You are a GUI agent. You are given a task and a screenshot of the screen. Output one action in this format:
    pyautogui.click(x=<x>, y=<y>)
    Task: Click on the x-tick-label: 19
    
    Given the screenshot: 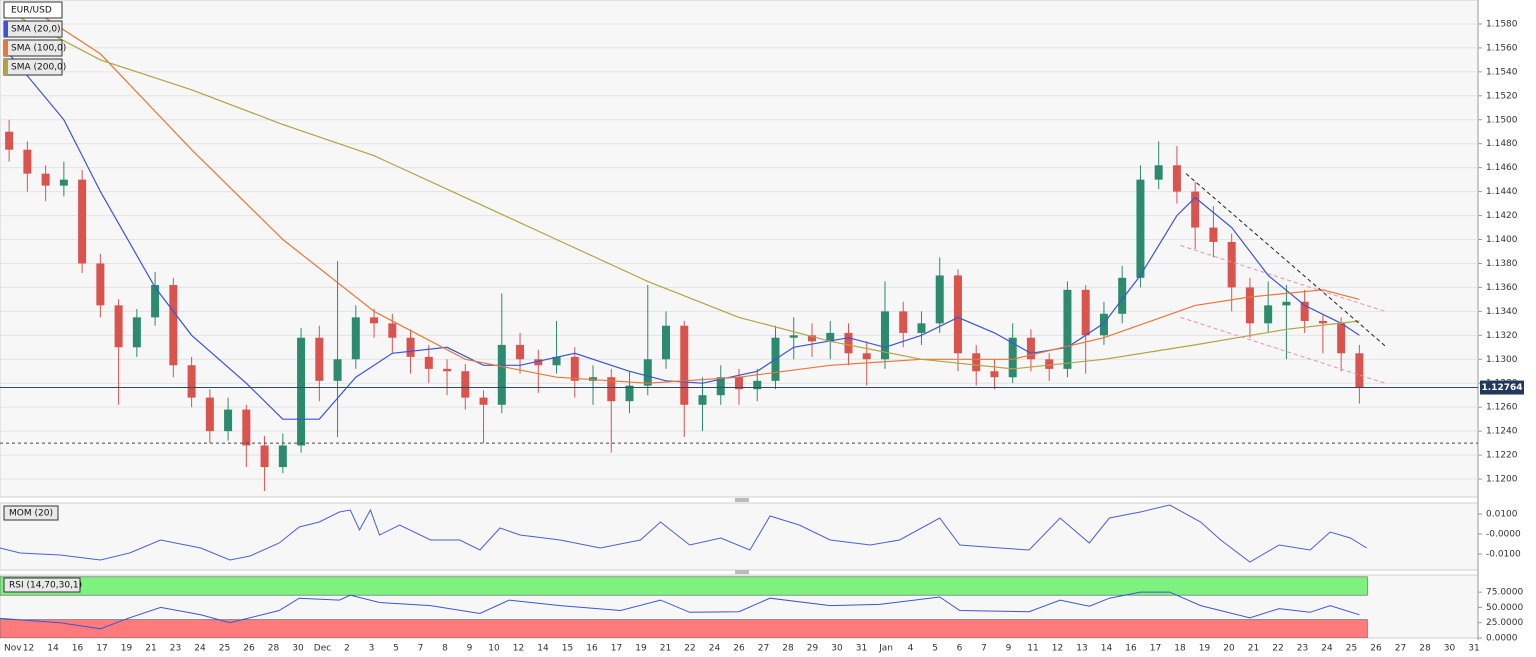 What is the action you would take?
    pyautogui.click(x=641, y=649)
    